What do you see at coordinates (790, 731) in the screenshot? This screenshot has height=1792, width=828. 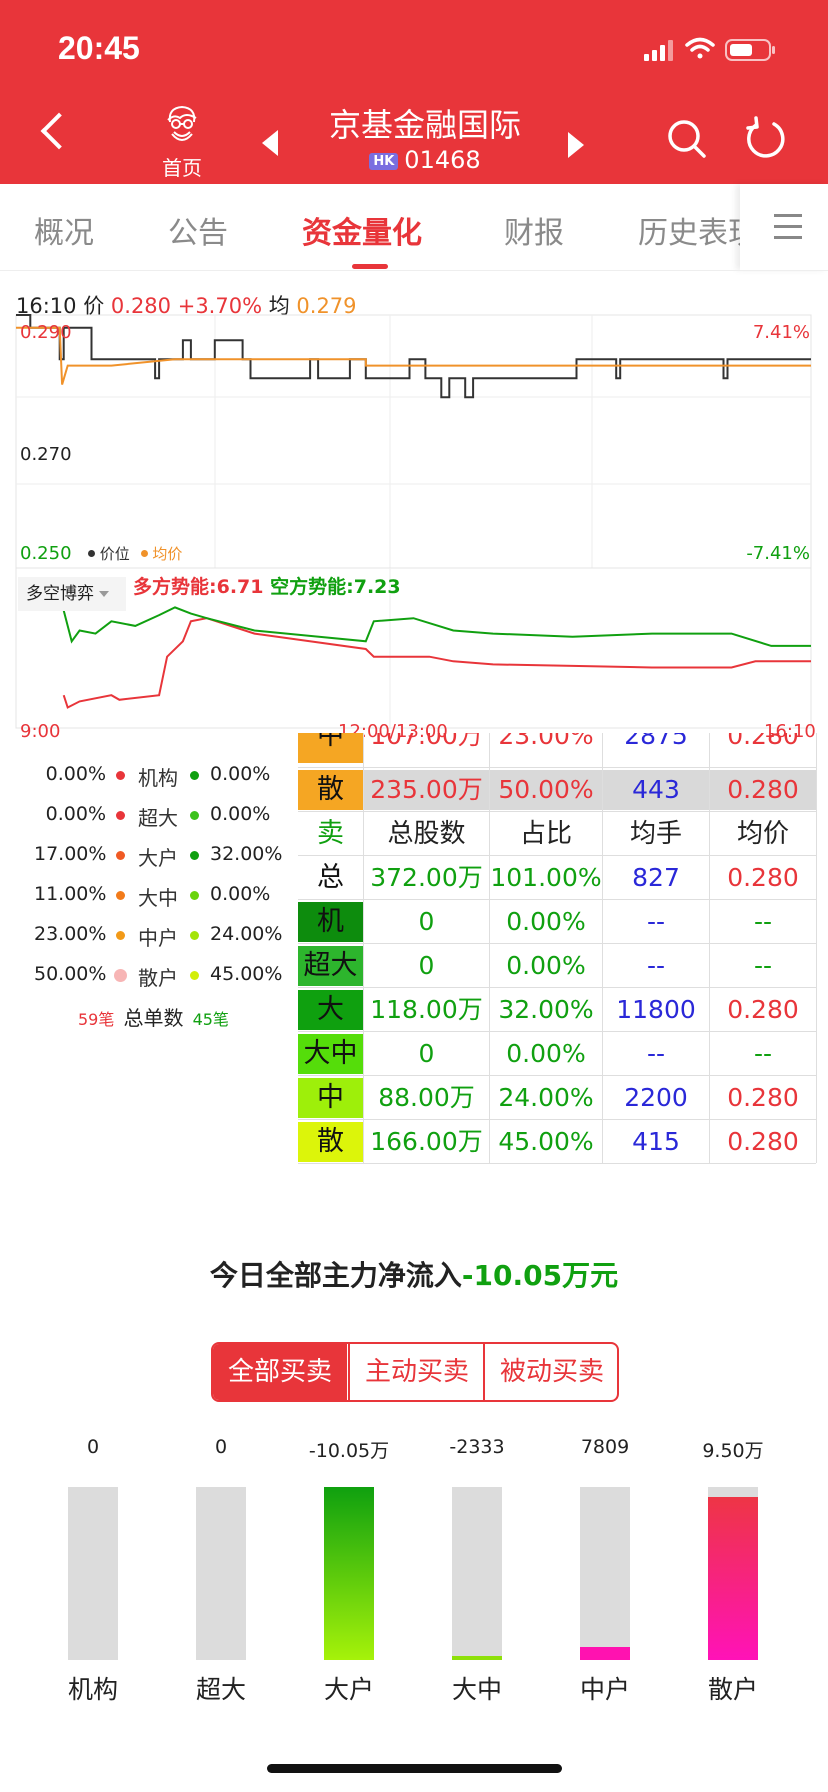 I see `x-tick-close: 16:10` at bounding box center [790, 731].